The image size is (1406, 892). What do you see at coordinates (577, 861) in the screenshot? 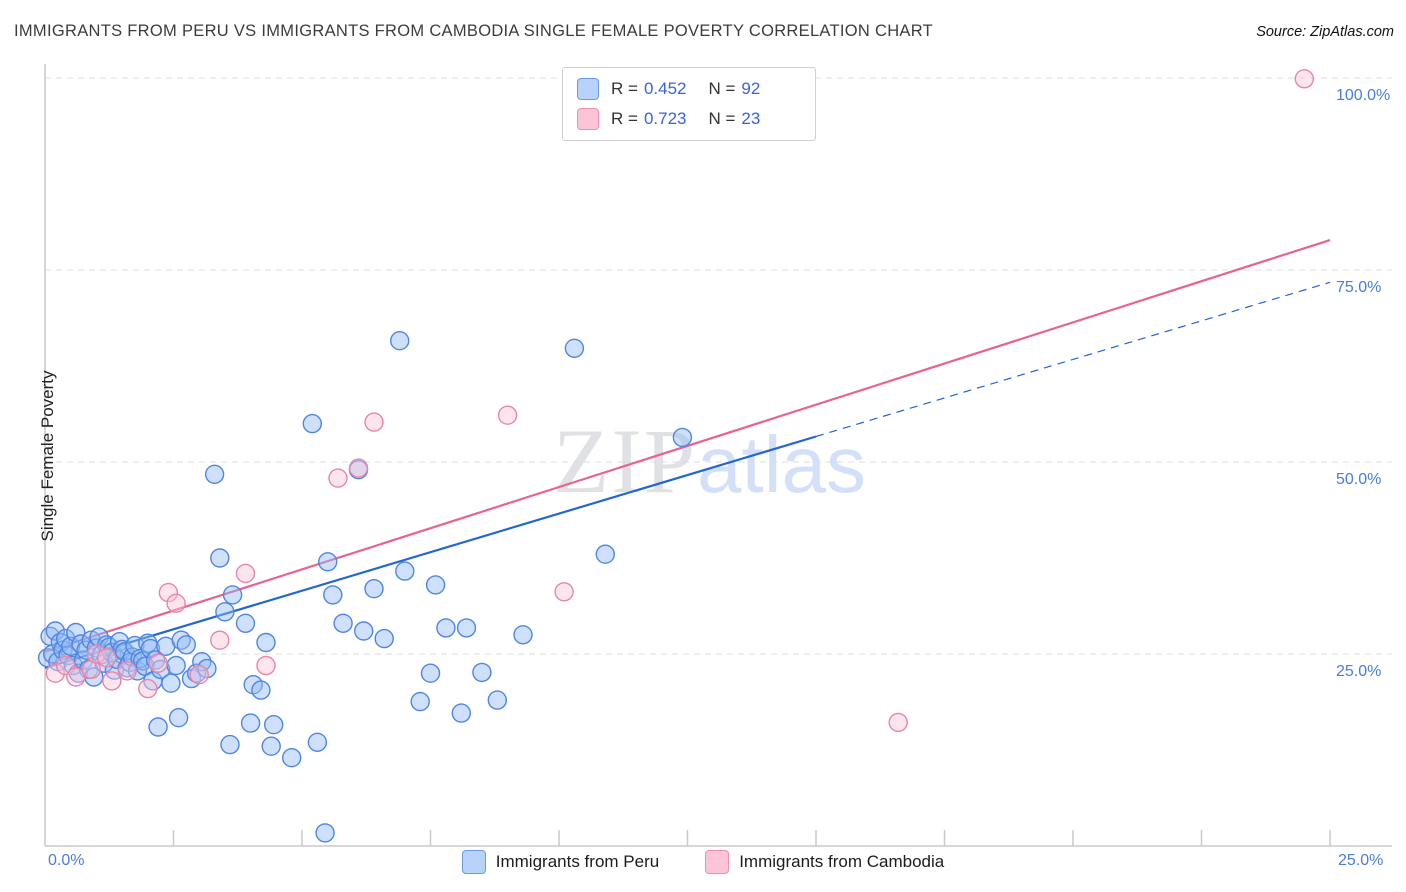
I see `legend-label-peru: Immigrants from Peru` at bounding box center [577, 861].